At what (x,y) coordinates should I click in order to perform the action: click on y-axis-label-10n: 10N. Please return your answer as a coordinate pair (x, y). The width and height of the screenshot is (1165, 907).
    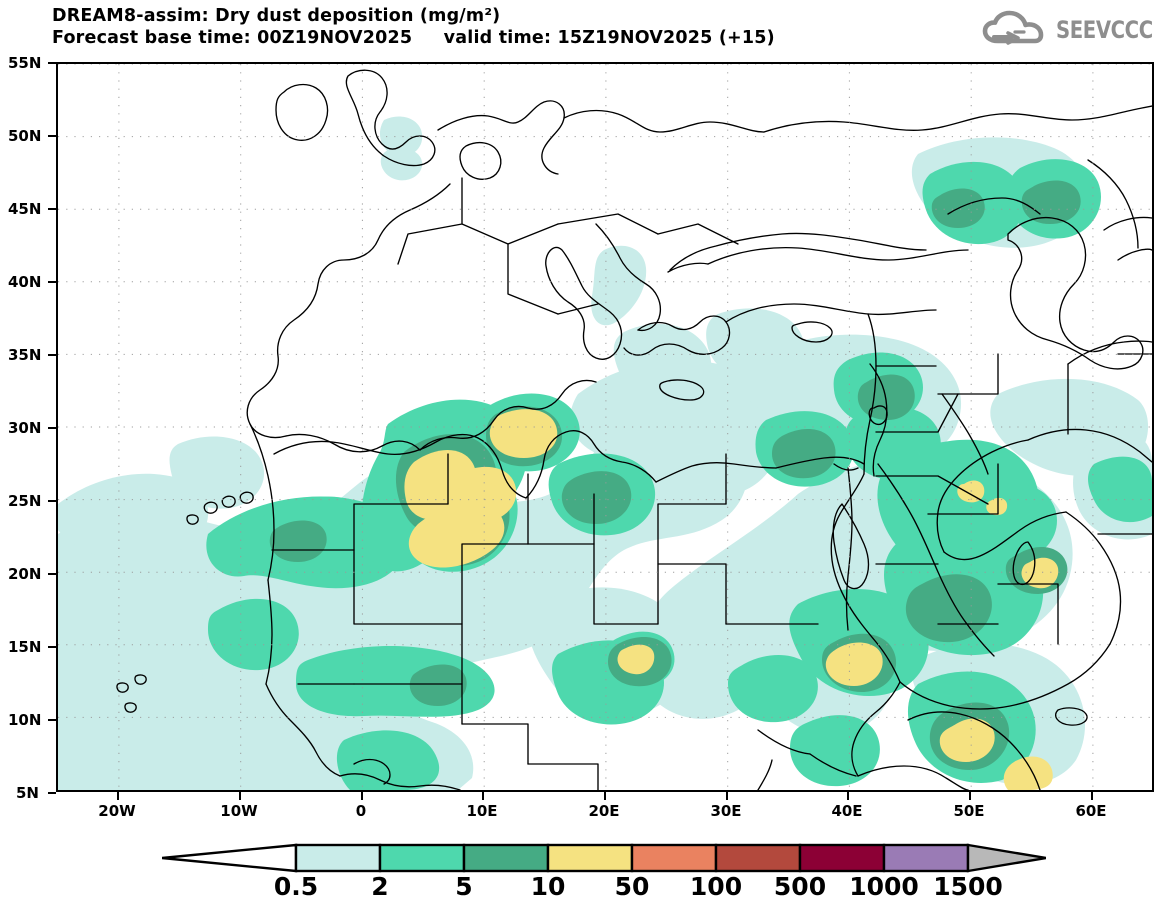
    Looking at the image, I should click on (25, 720).